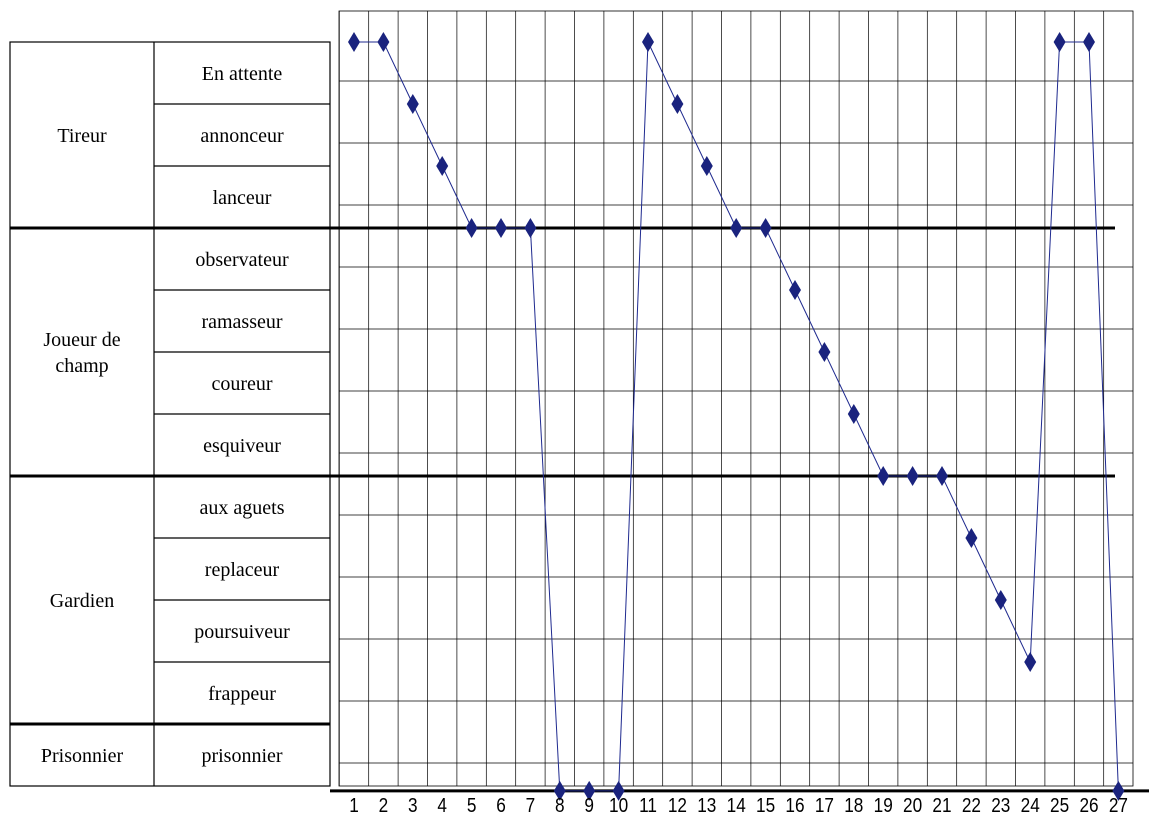 The width and height of the screenshot is (1149, 821). What do you see at coordinates (971, 805) in the screenshot?
I see `x-tick-label: 22` at bounding box center [971, 805].